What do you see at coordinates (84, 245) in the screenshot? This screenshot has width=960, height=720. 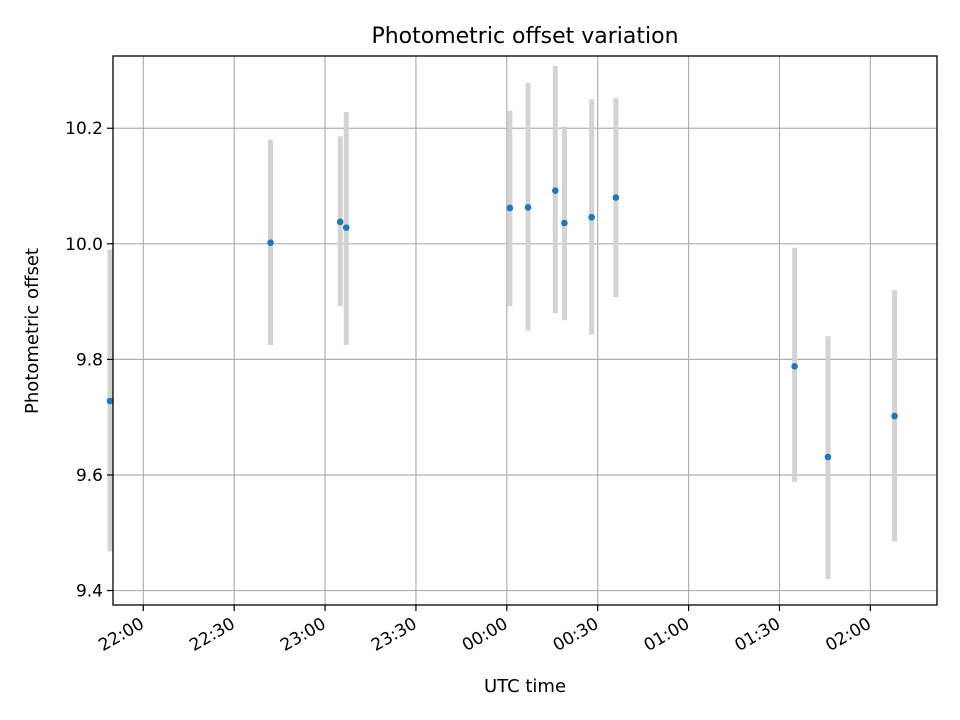 I see `y-tick-label: 10.0` at bounding box center [84, 245].